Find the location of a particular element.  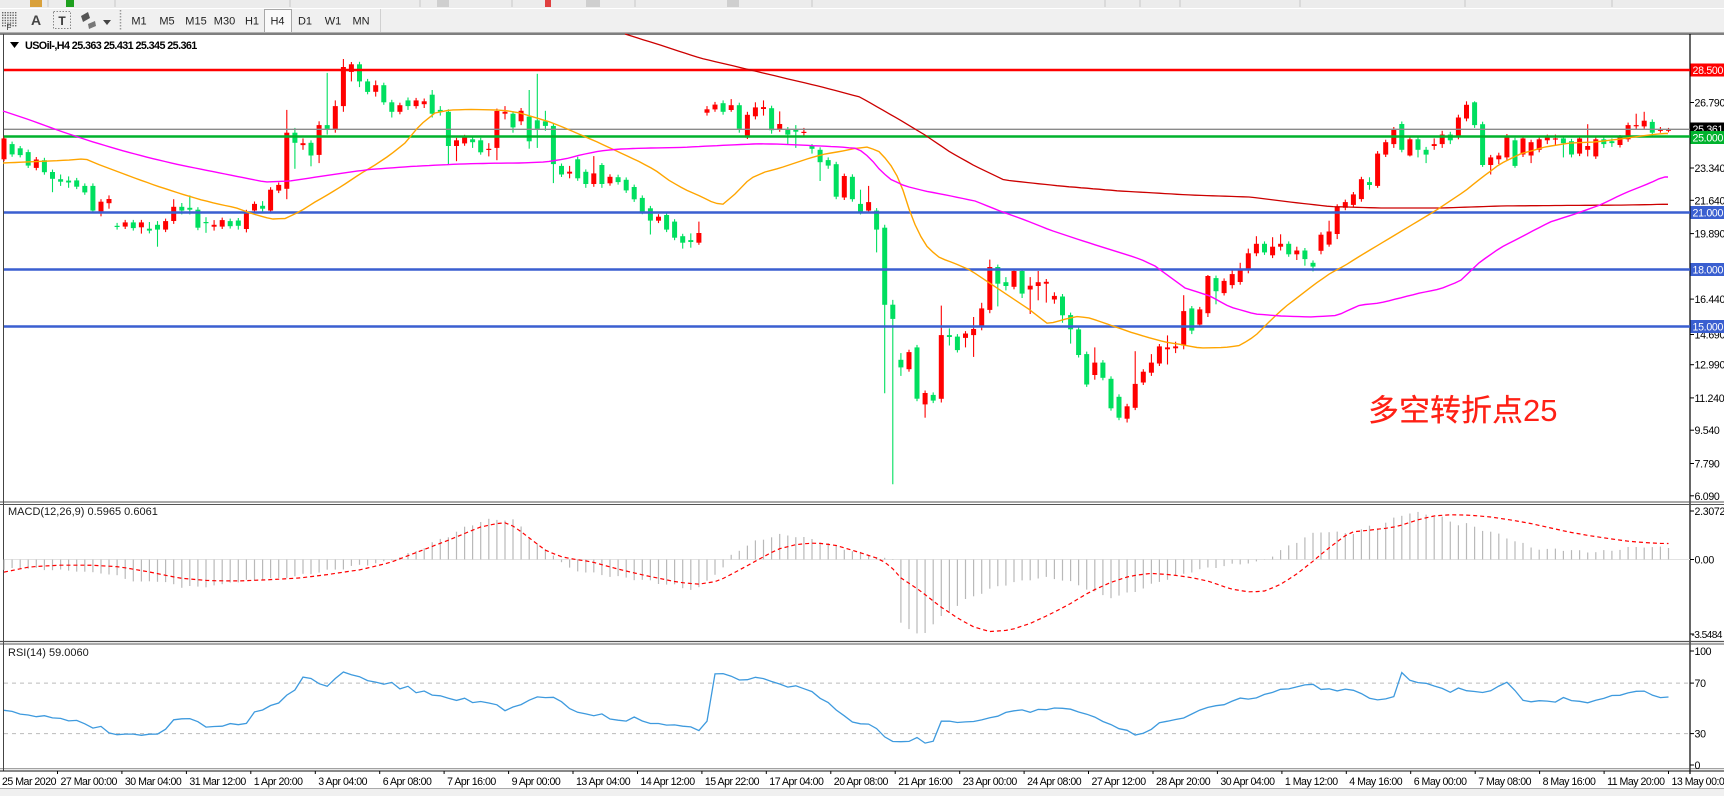

svg-text: 25.000 is located at coordinates (1708, 139).